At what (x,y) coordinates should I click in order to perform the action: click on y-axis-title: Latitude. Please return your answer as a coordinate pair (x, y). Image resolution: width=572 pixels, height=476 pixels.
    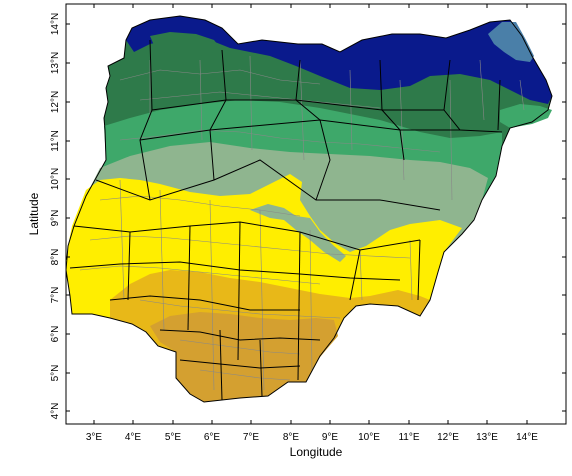
    Looking at the image, I should click on (34, 213).